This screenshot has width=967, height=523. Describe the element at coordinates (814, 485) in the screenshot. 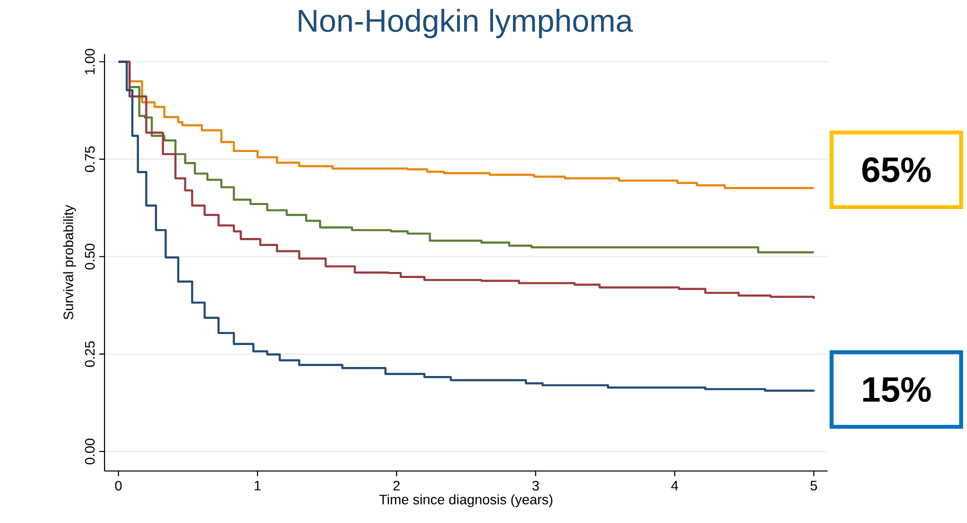

I see `x-tick-label: 5` at that location.